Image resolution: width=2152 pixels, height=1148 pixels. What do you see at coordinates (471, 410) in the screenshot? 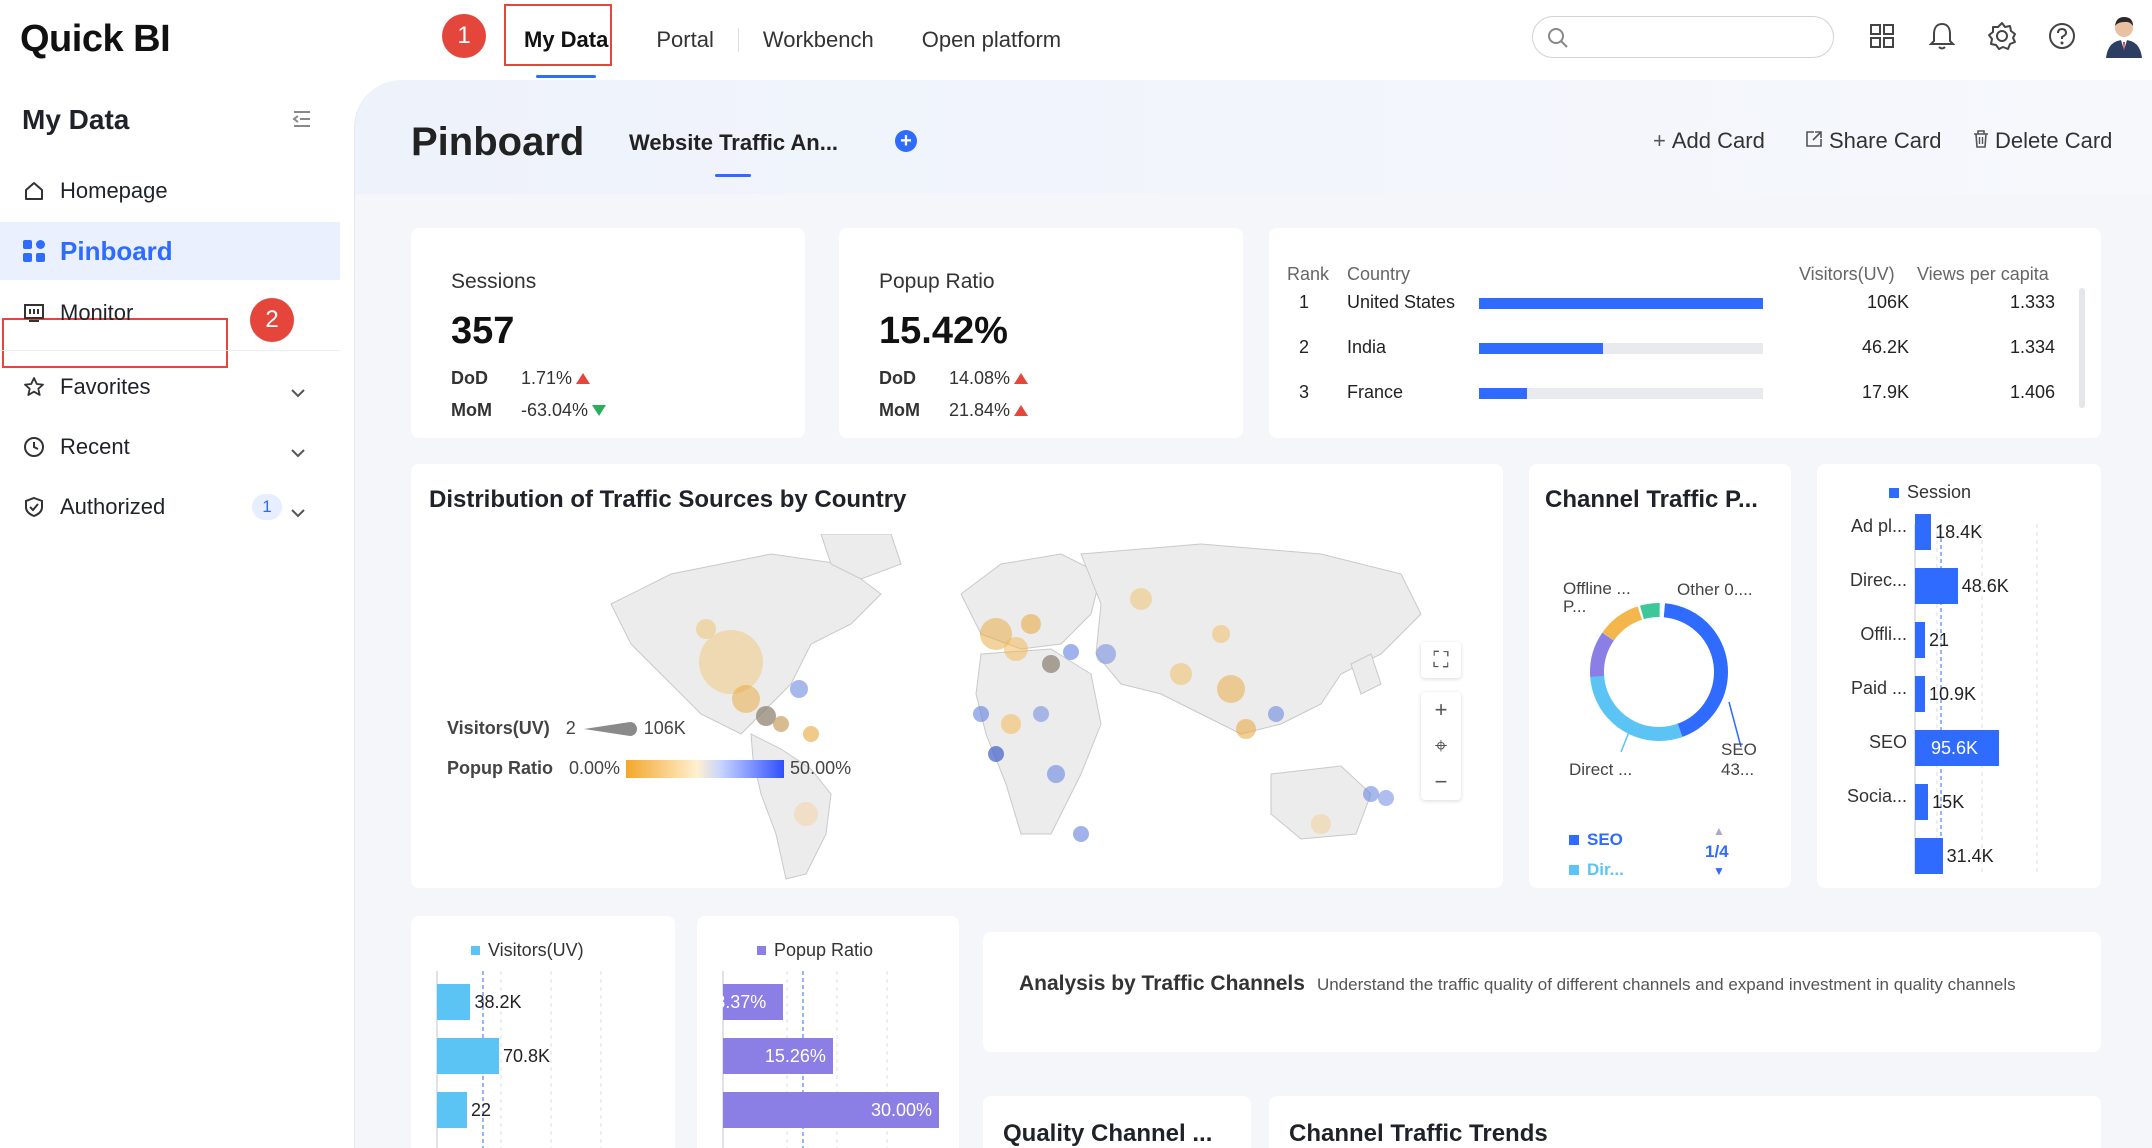
I see `mom-label: MoM` at bounding box center [471, 410].